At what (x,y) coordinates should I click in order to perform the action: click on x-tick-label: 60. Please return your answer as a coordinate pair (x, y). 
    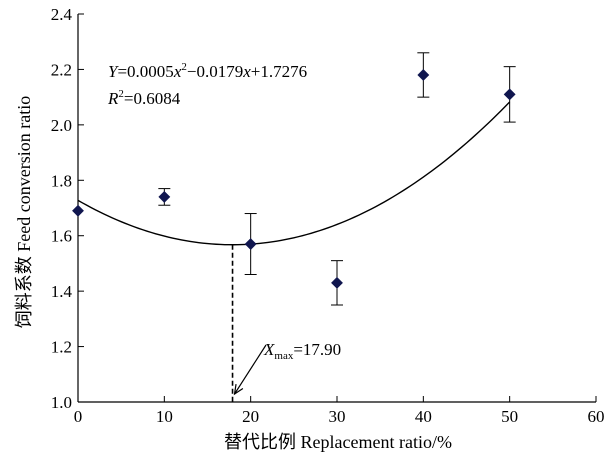
    Looking at the image, I should click on (596, 416).